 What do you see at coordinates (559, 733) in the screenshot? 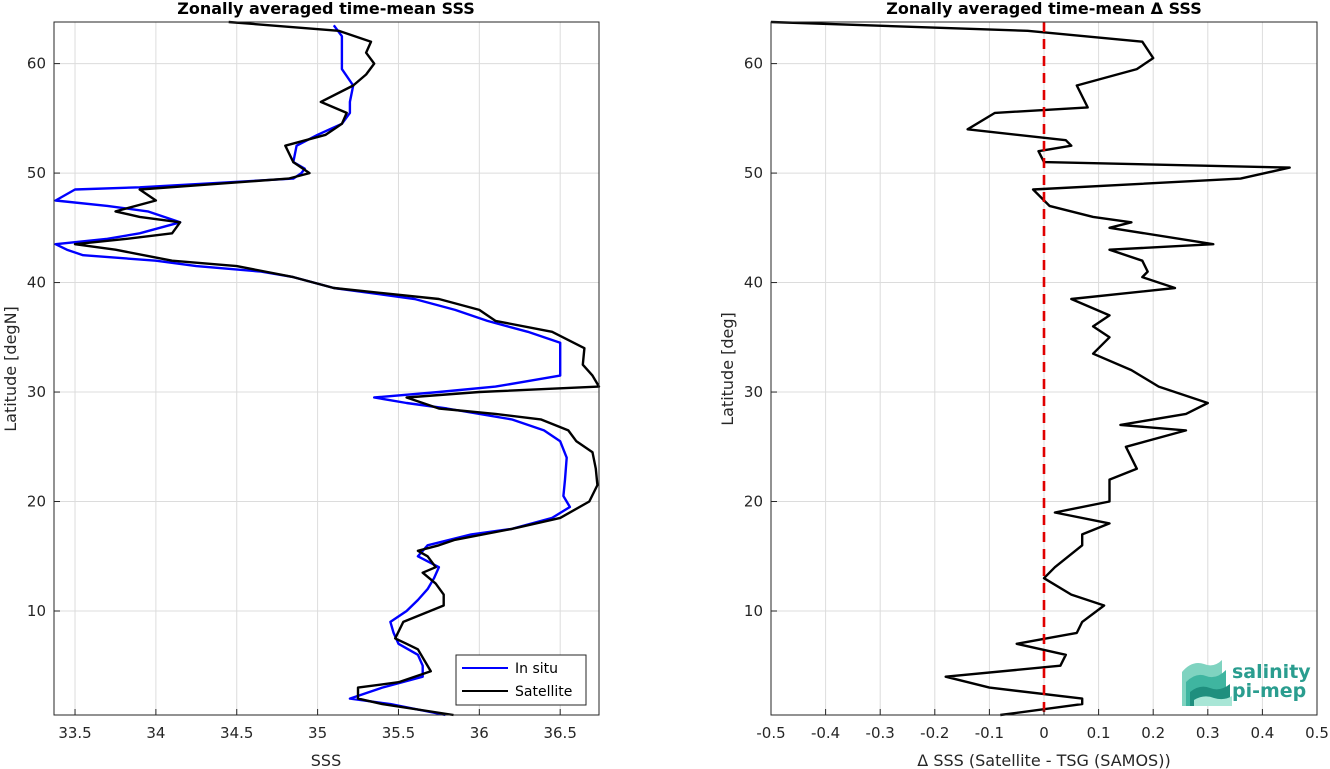
I see `x-tick-label: 36.5` at bounding box center [559, 733].